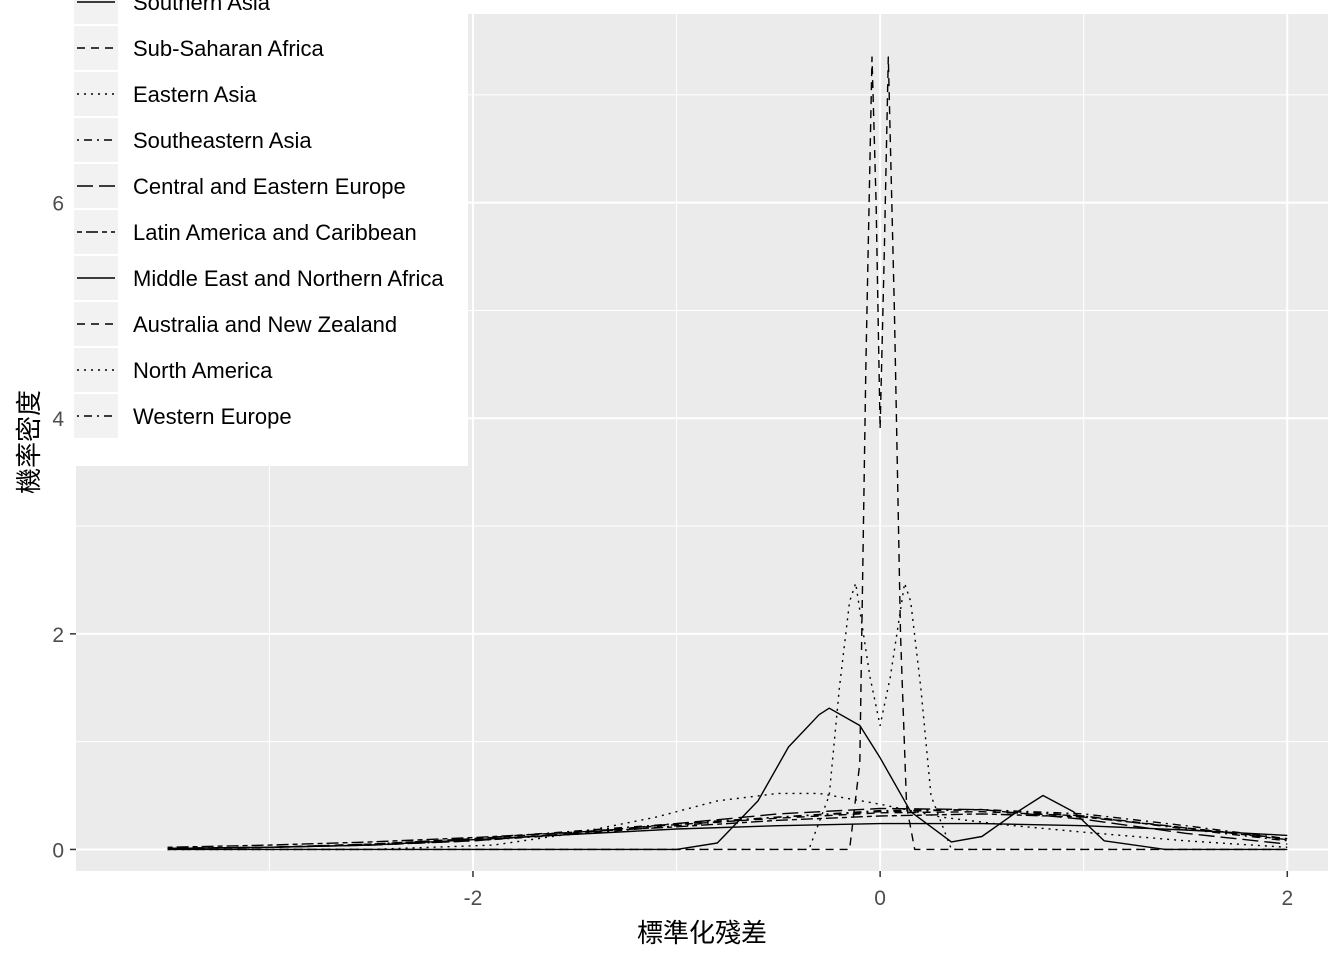 This screenshot has height=960, width=1344. Describe the element at coordinates (288, 278) in the screenshot. I see `legend-label: Middle East and Northern Africa` at that location.